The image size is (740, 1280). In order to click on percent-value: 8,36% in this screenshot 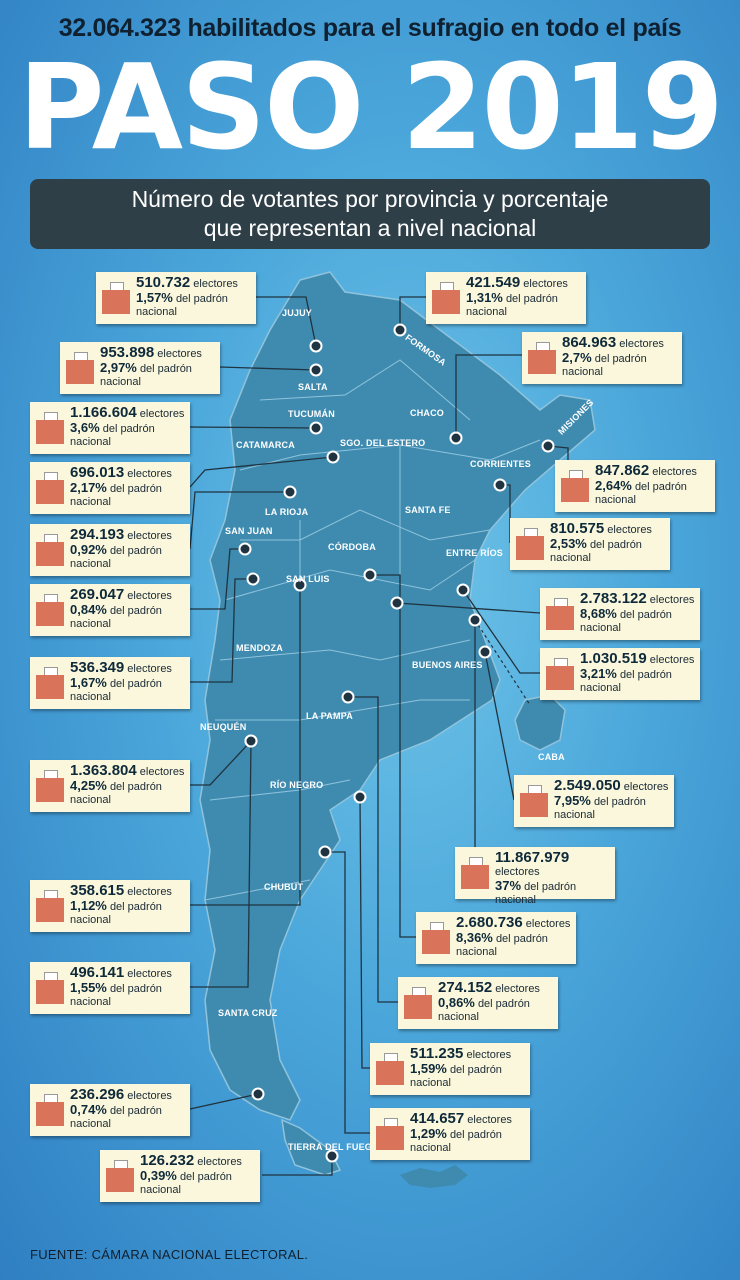, I will do `click(474, 937)`.